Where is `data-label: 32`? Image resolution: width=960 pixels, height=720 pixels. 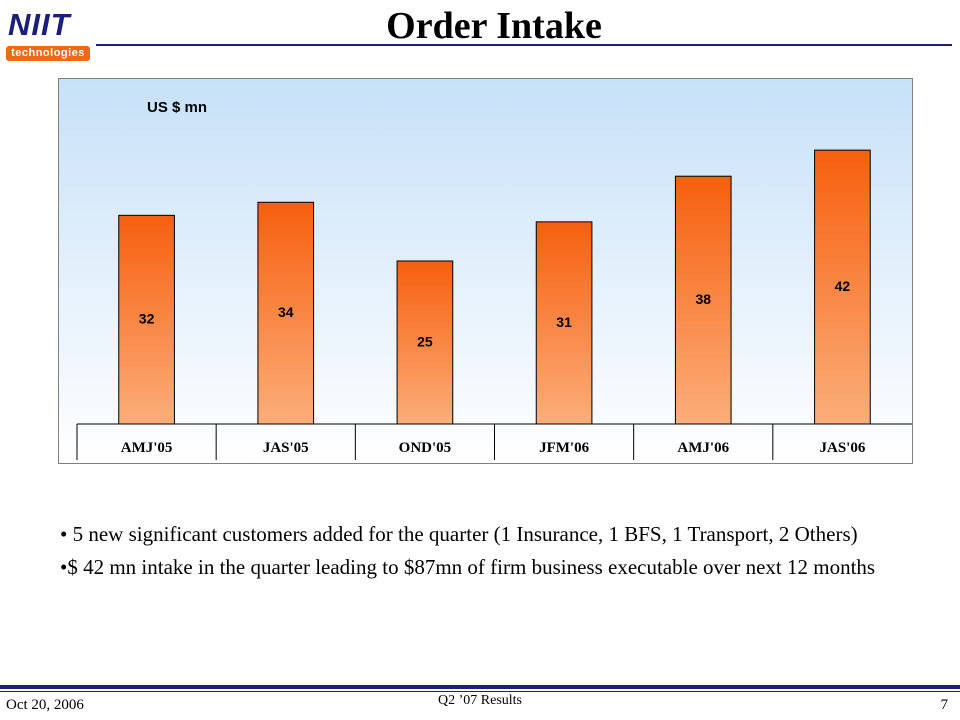 data-label: 32 is located at coordinates (147, 319).